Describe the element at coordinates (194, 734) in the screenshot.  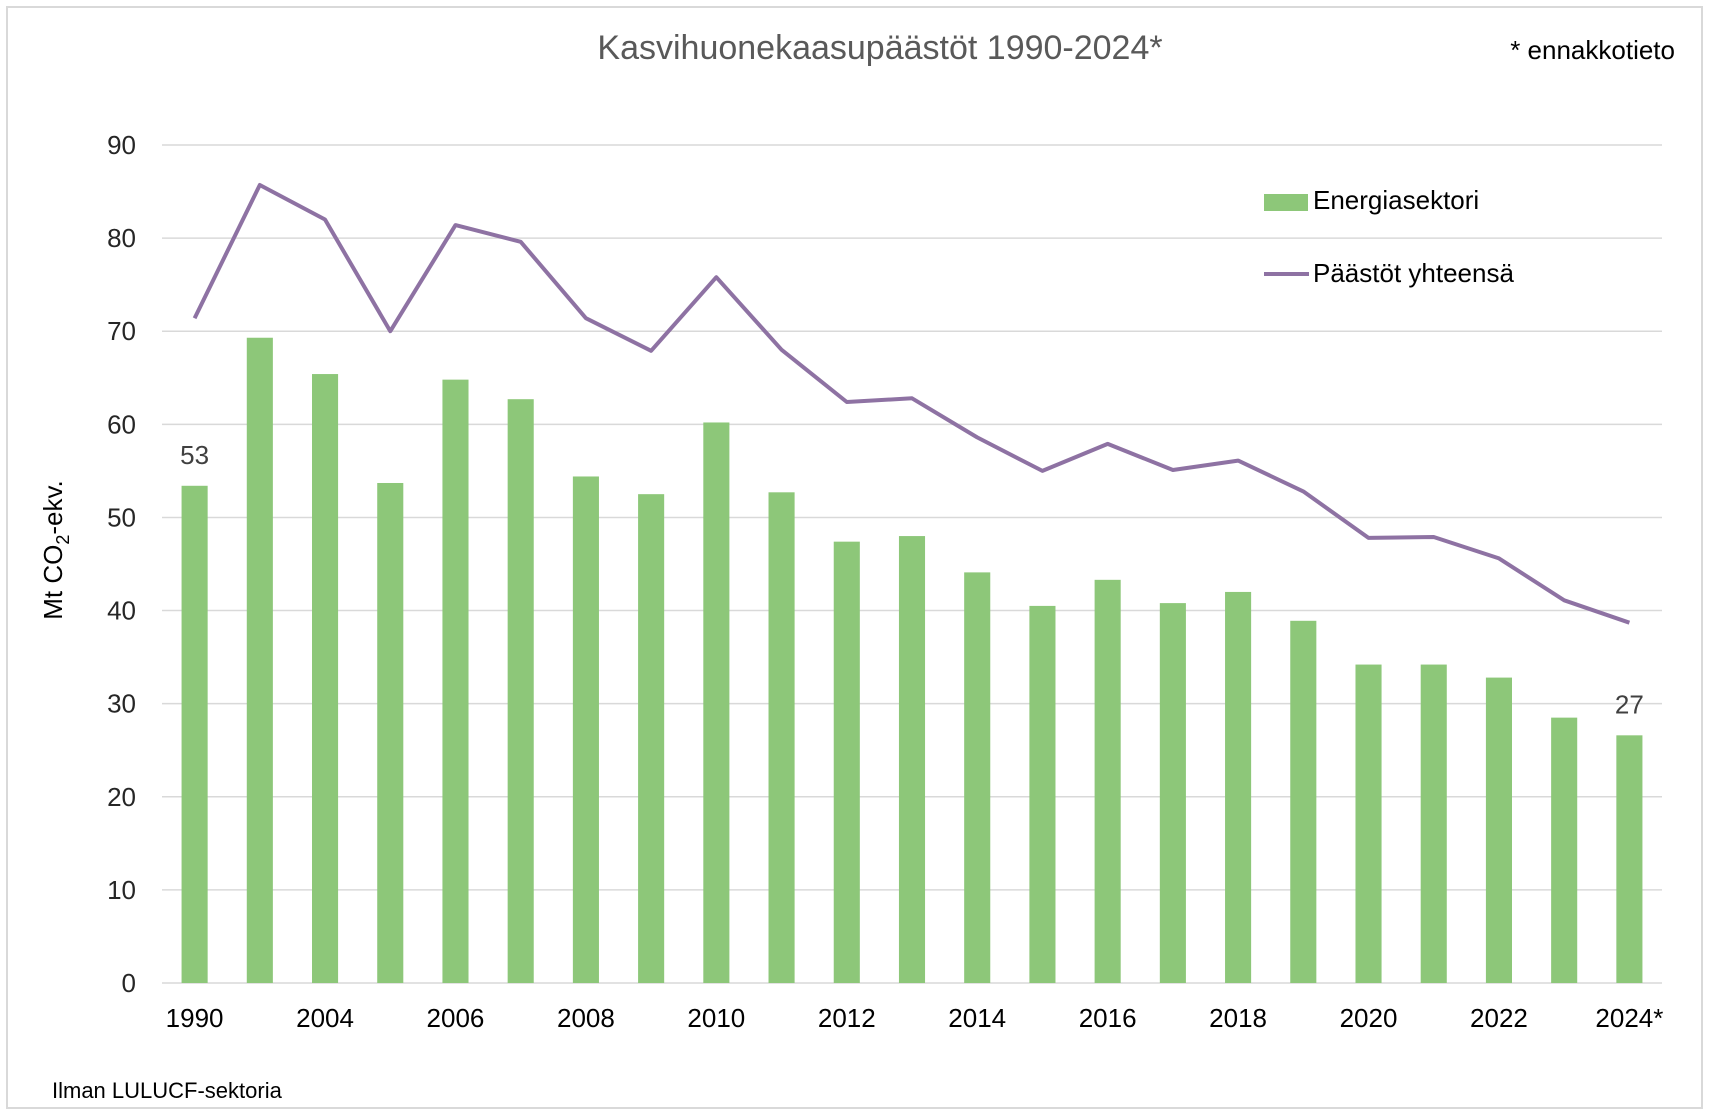
I see `bar-1990` at that location.